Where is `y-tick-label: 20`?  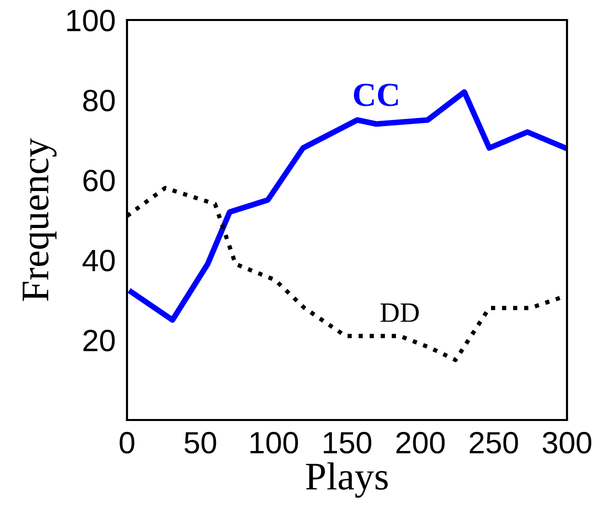 y-tick-label: 20 is located at coordinates (99, 341).